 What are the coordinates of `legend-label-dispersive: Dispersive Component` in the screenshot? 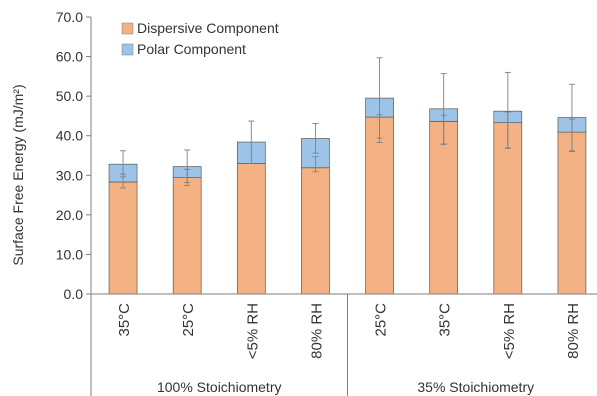 It's located at (208, 28).